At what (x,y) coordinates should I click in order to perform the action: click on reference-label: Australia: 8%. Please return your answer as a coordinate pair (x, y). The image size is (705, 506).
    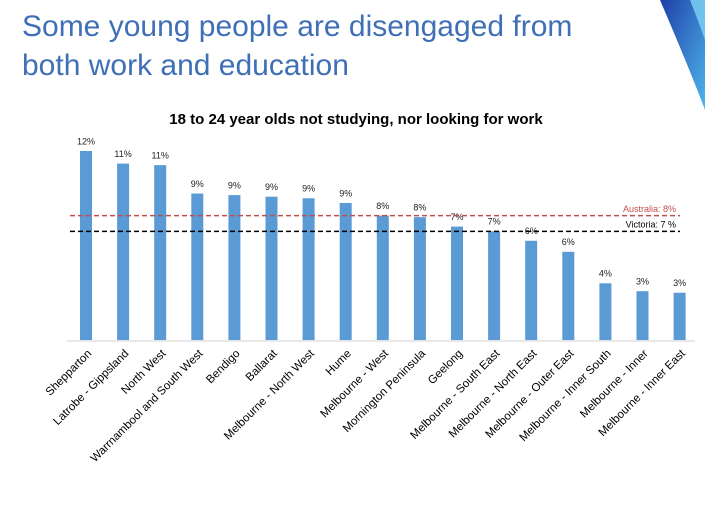
    Looking at the image, I should click on (649, 209).